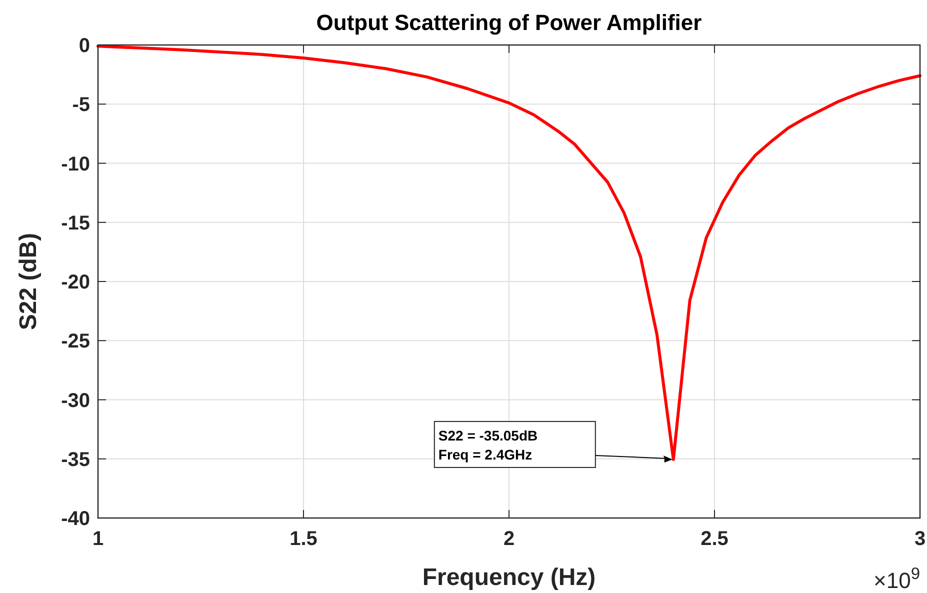 This screenshot has height=593, width=927. What do you see at coordinates (714, 539) in the screenshot?
I see `x-tick-label: 2.5` at bounding box center [714, 539].